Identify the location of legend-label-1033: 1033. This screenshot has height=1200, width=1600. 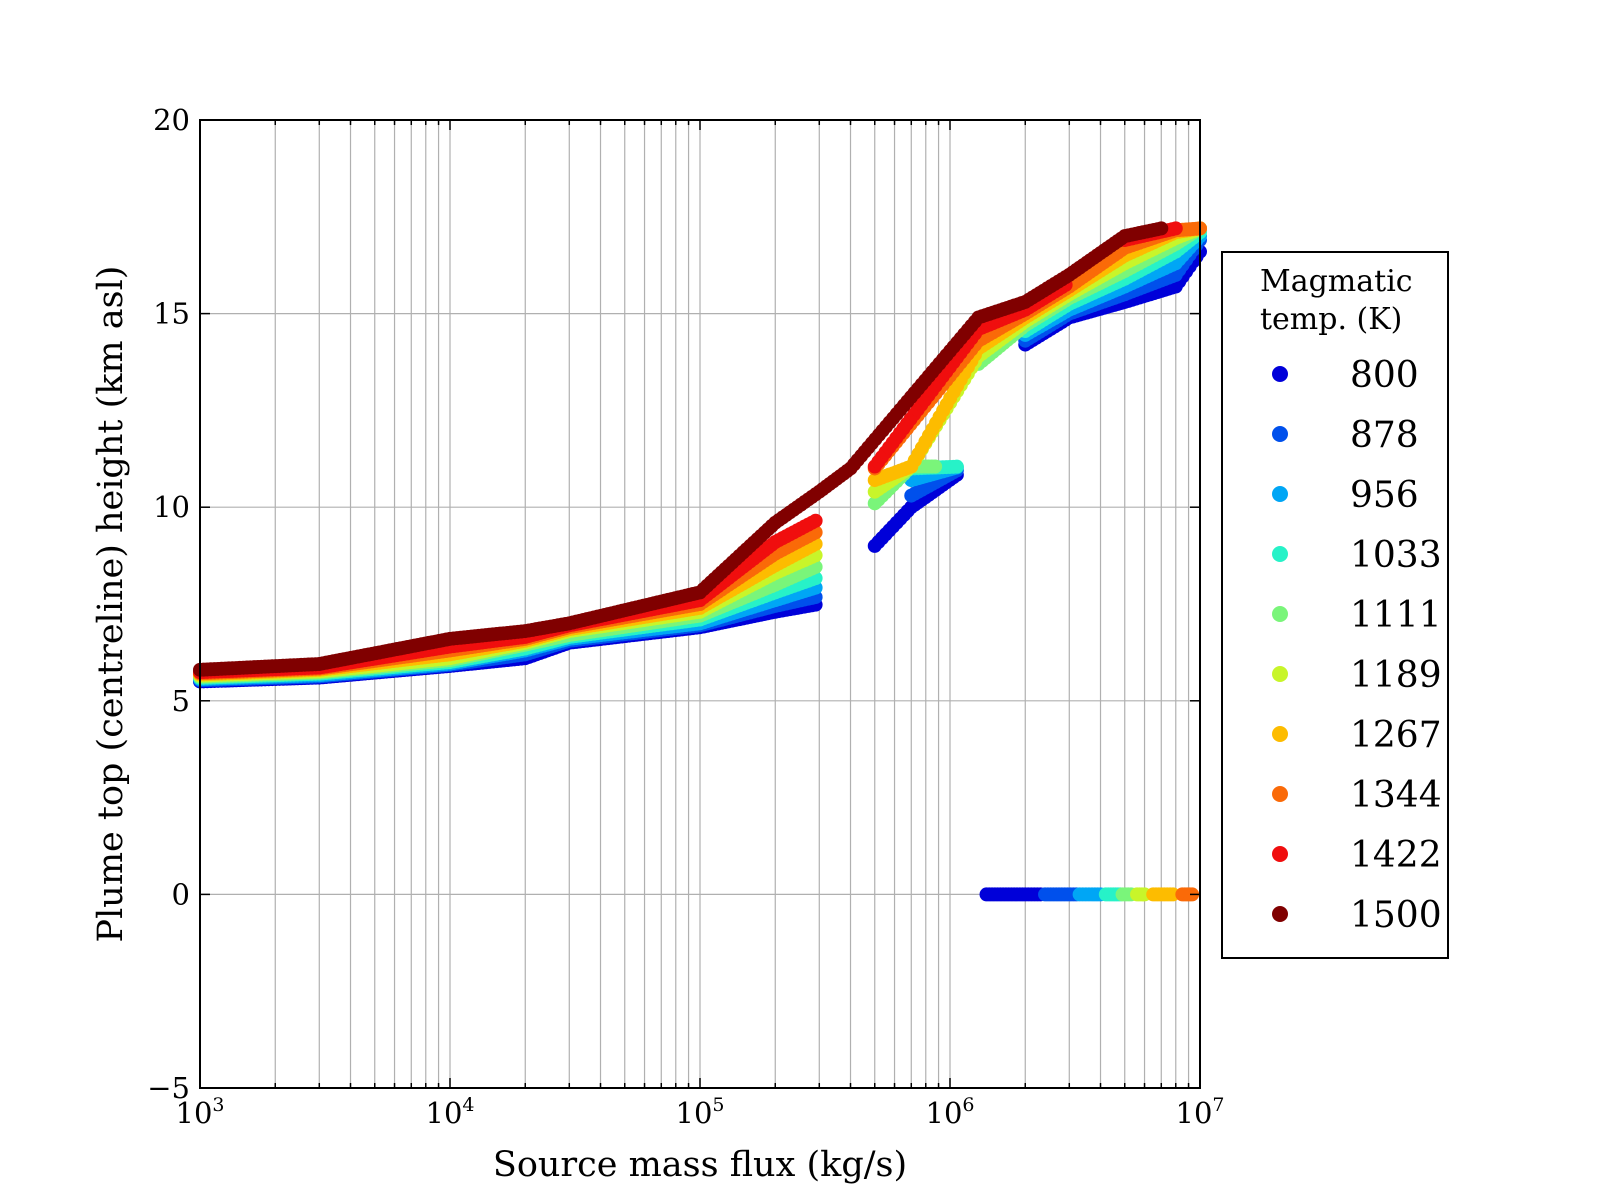
(1396, 555).